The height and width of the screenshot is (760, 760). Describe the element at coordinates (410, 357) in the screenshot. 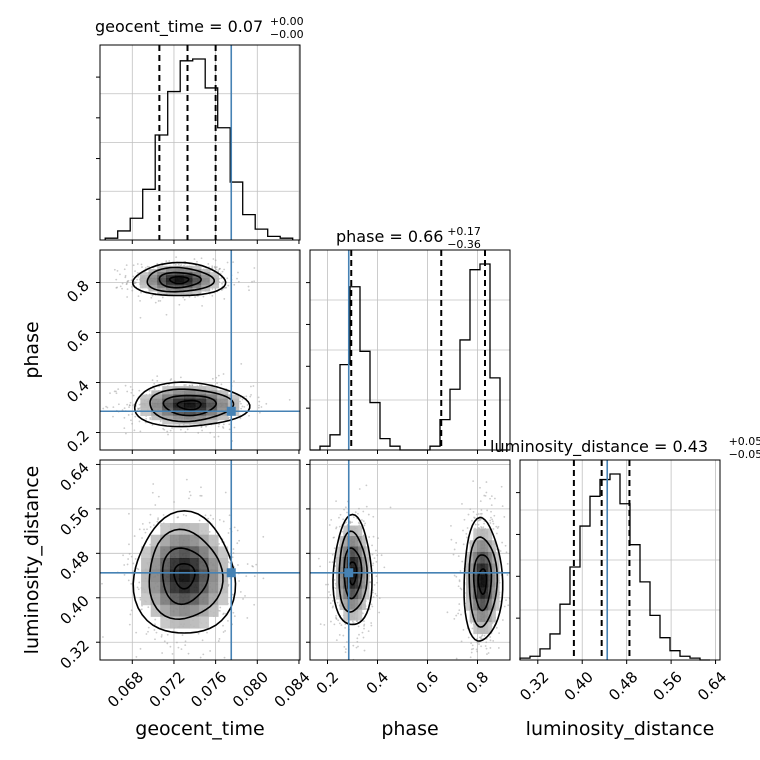

I see `histogram-step-phase` at that location.